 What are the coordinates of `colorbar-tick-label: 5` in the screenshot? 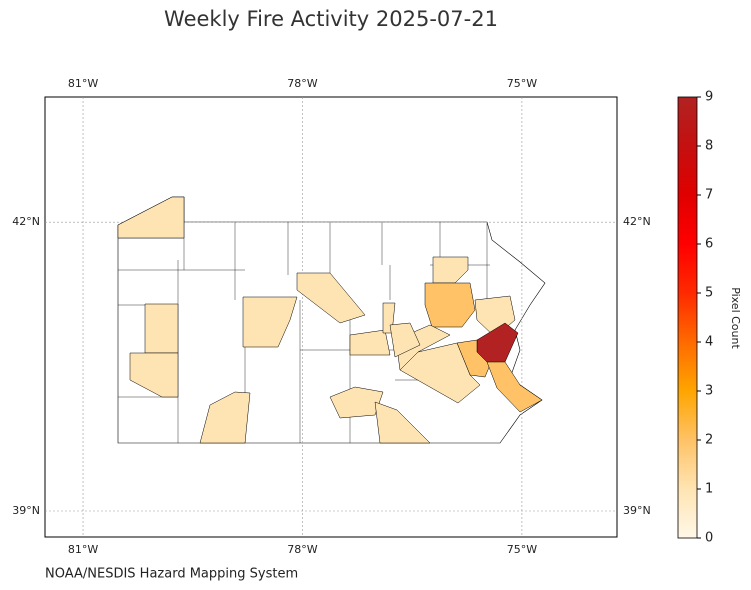 It's located at (709, 293).